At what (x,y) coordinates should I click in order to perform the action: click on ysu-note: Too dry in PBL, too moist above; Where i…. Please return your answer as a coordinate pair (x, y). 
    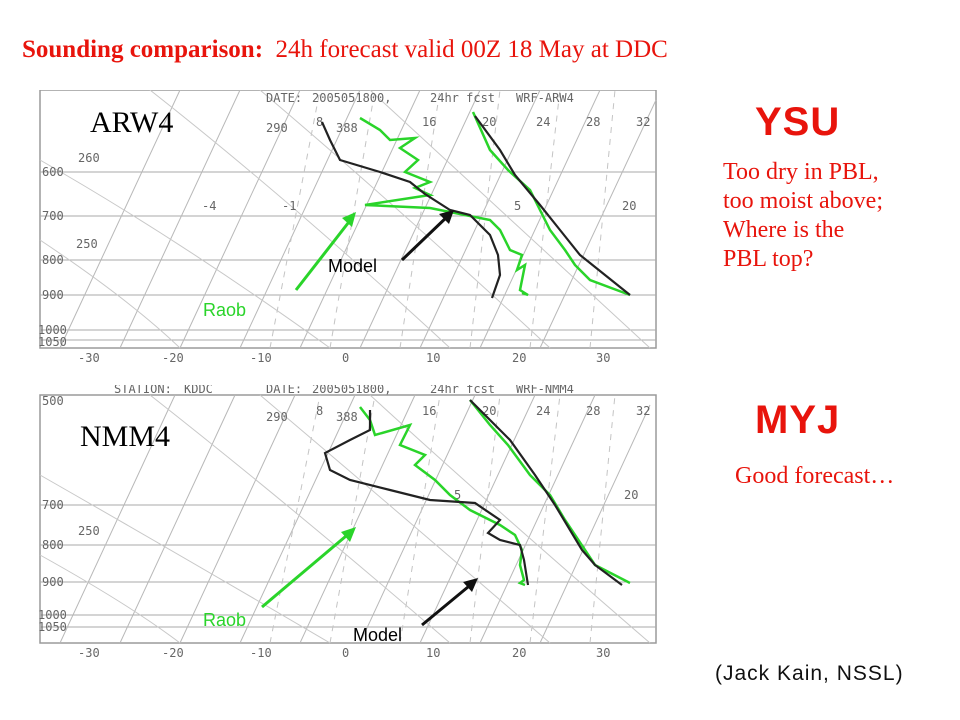
    Looking at the image, I should click on (803, 216).